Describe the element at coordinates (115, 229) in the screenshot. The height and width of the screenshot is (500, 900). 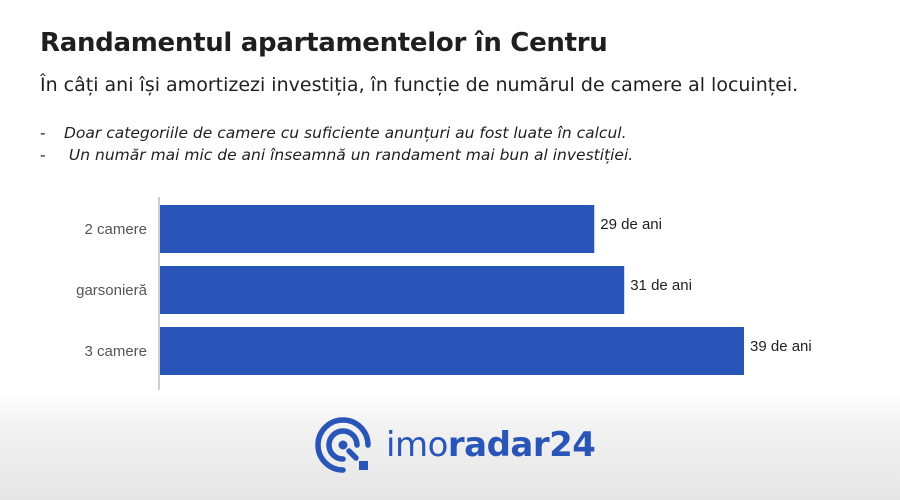
I see `category-label: 2 camere` at that location.